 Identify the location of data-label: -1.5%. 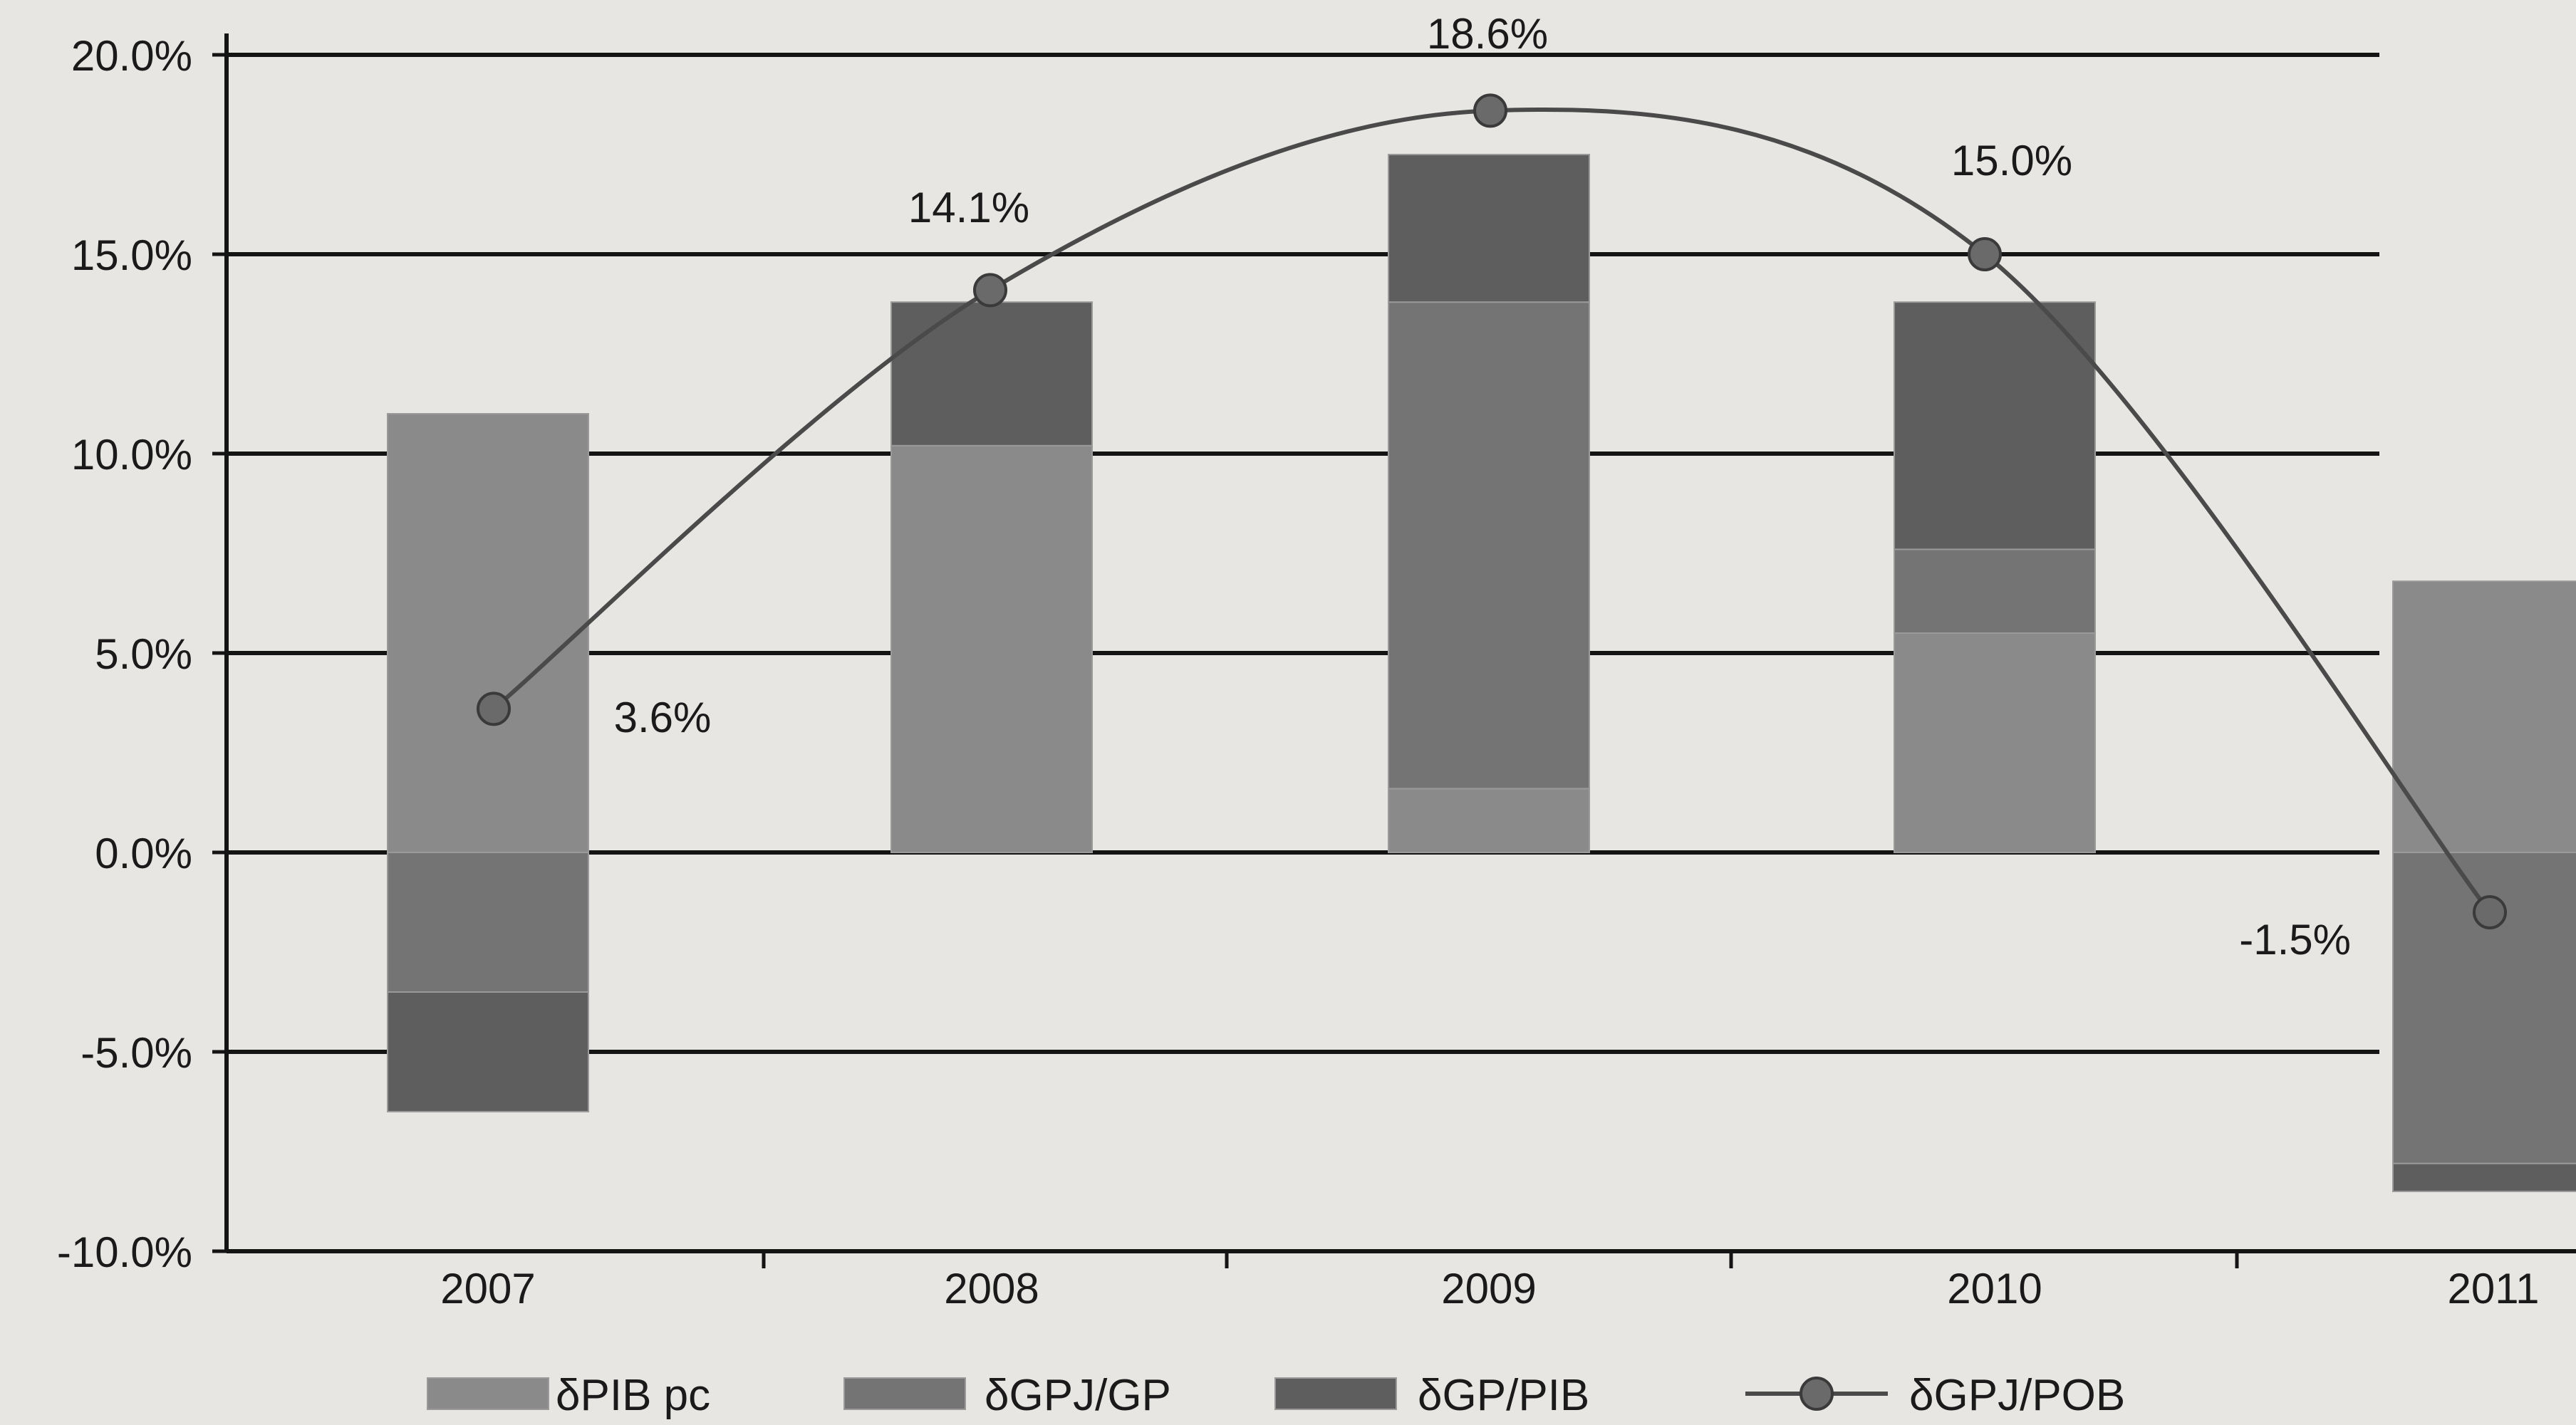
(2295, 940).